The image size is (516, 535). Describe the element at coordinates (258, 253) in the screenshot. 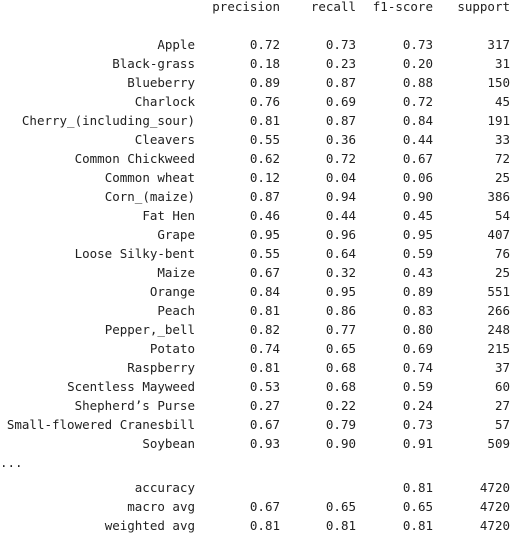

I see `class-row: Loose Silky-bent 0.55 0.64 0.59 76` at that location.